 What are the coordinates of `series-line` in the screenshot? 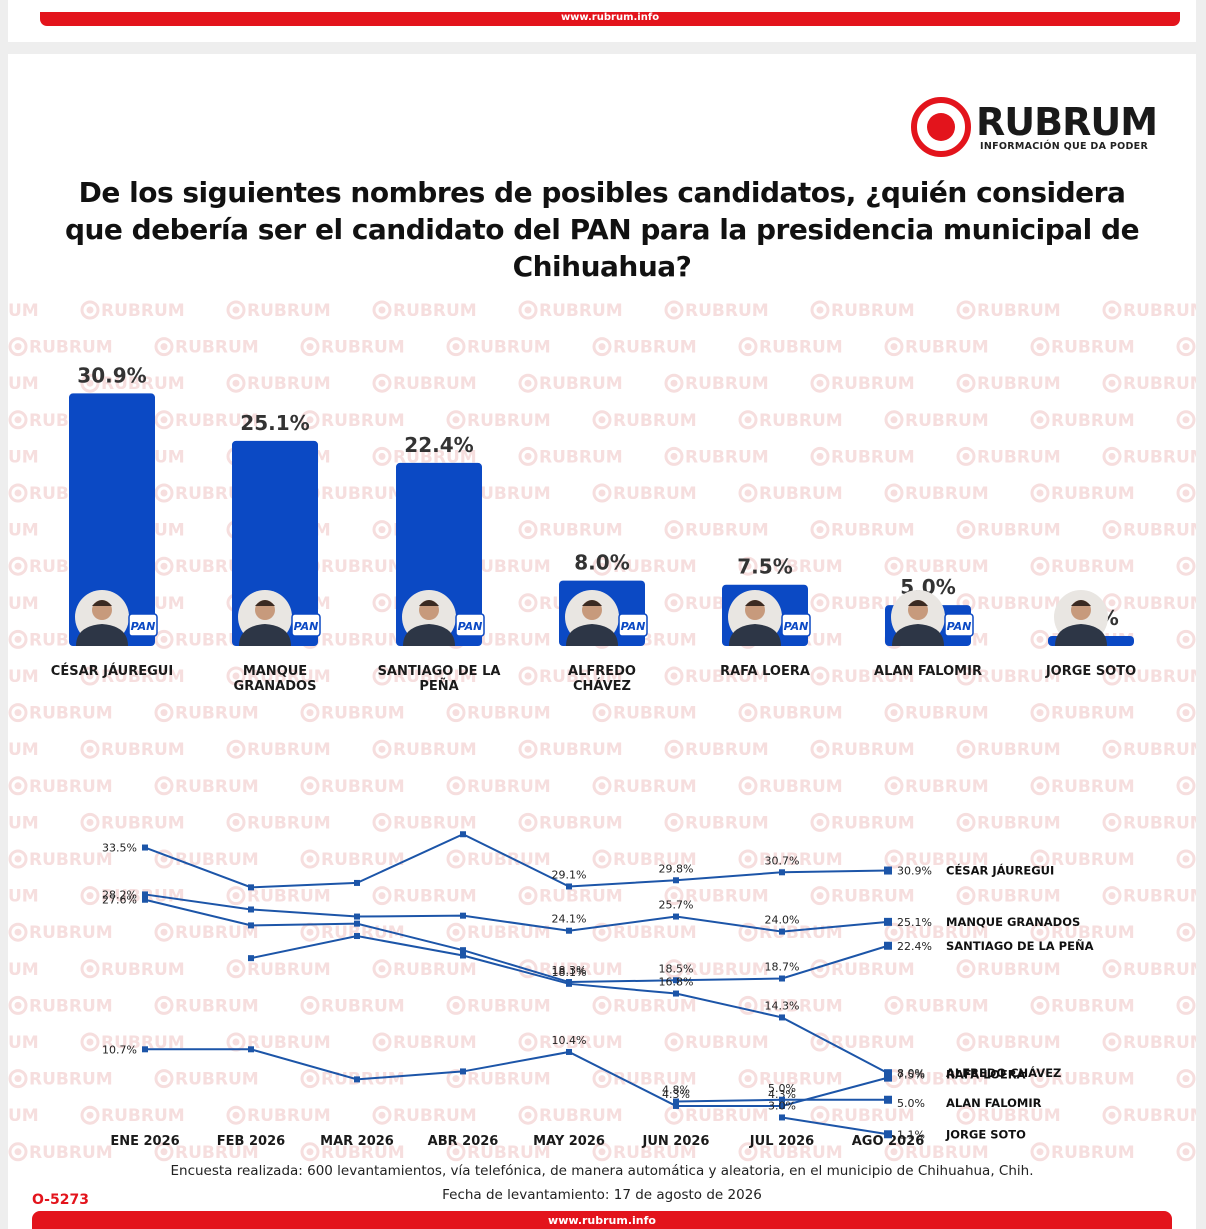 It's located at (517, 1077).